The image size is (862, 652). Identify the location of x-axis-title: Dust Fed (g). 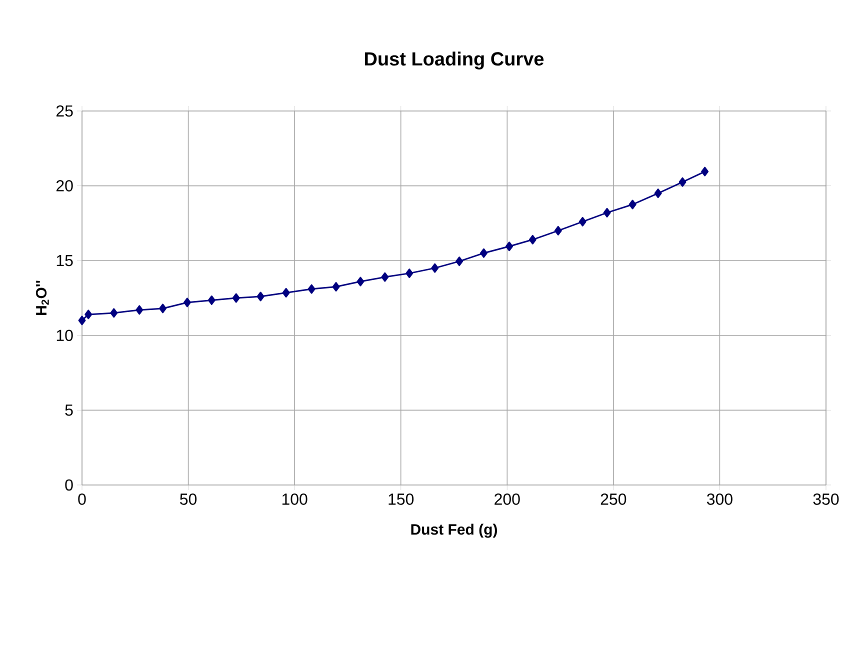
(454, 531).